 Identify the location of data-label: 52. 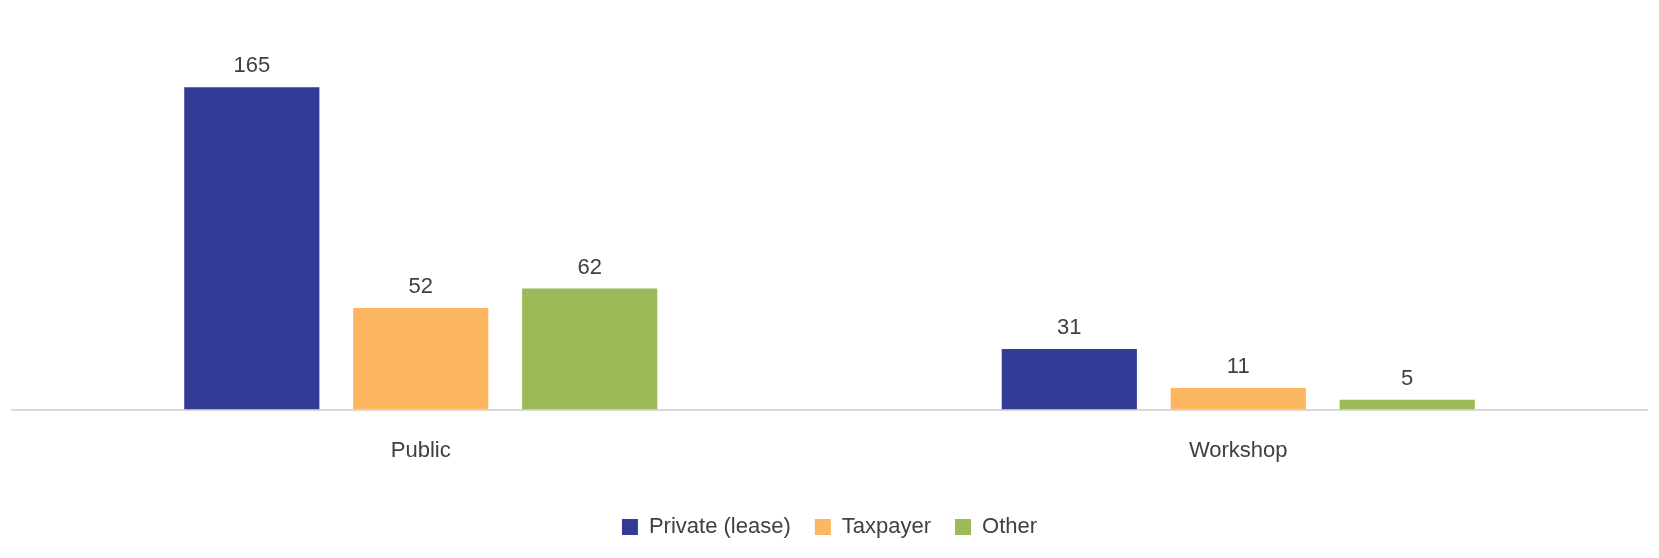
(420, 286).